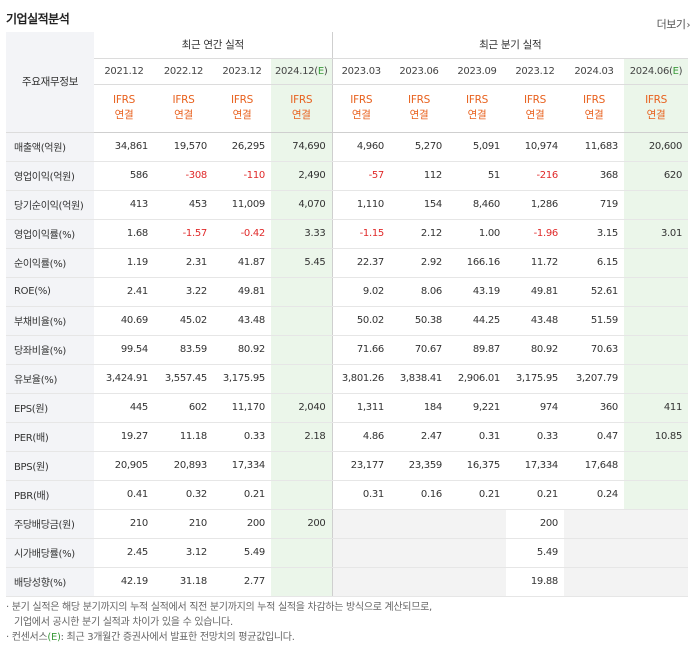 This screenshot has height=648, width=694. Describe the element at coordinates (183, 466) in the screenshot. I see `table-cell: 20,893` at that location.